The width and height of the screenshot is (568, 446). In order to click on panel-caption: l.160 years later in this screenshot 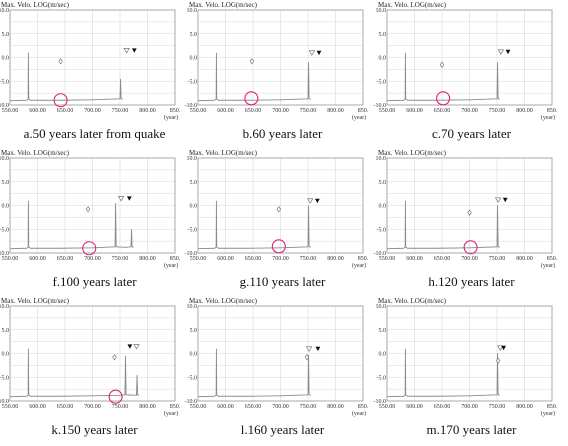, I will do `click(282, 429)`.